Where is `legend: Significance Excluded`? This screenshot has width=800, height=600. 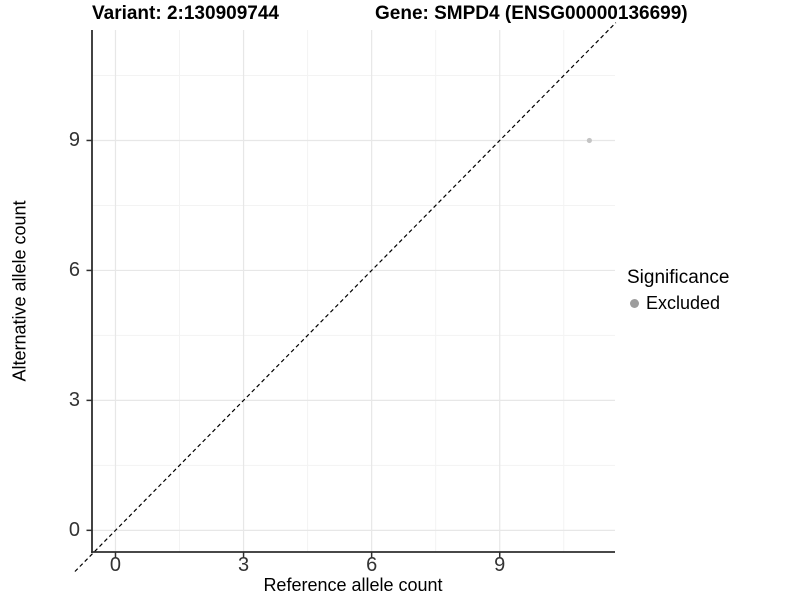 legend: Significance Excluded is located at coordinates (678, 290).